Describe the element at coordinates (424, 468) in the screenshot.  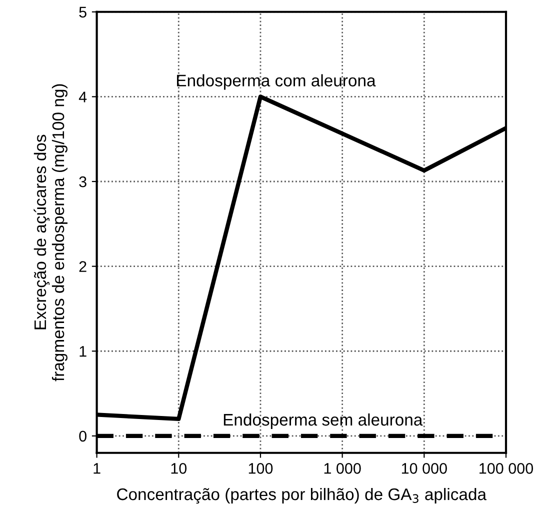
I see `x-tick-label: 10 000` at that location.